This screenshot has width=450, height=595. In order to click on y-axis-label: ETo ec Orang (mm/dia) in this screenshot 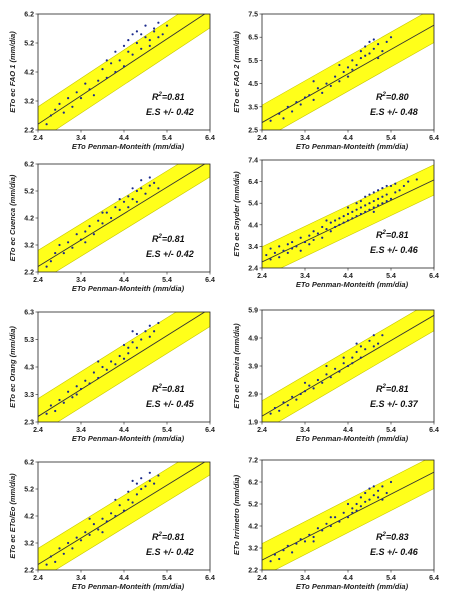, I will do `click(12, 367)`.